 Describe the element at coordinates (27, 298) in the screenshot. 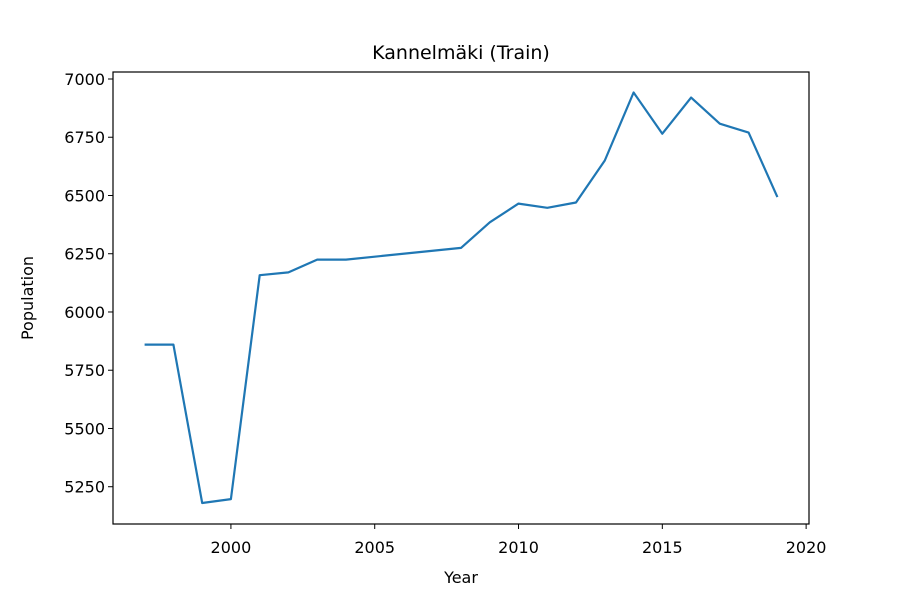

I see `y-axis-label: Population` at that location.